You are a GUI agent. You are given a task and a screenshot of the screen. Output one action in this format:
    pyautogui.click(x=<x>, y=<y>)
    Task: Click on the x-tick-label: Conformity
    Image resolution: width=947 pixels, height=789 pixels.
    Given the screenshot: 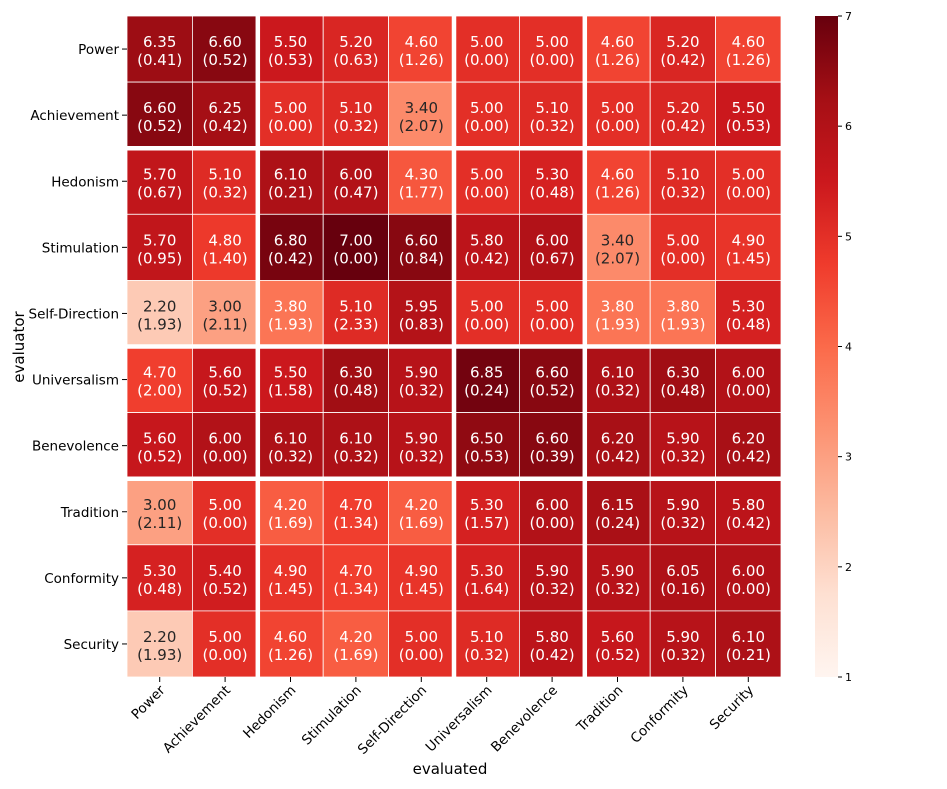 What is the action you would take?
    pyautogui.click(x=660, y=715)
    